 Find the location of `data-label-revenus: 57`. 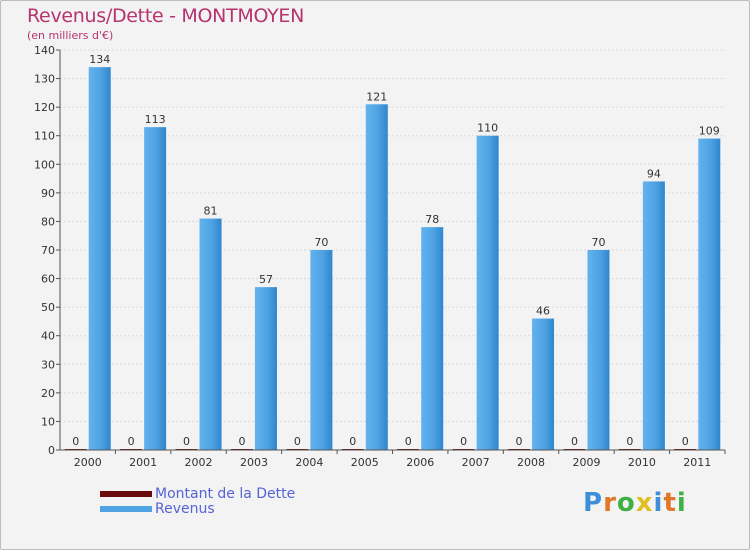

data-label-revenus: 57 is located at coordinates (266, 279).